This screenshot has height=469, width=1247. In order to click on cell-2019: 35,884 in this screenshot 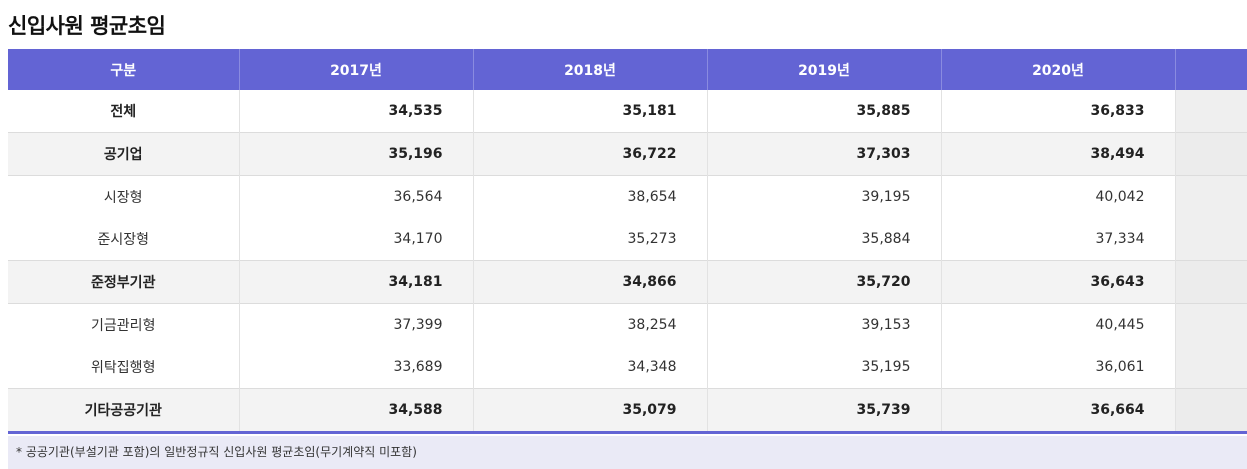, I will do `click(824, 239)`.